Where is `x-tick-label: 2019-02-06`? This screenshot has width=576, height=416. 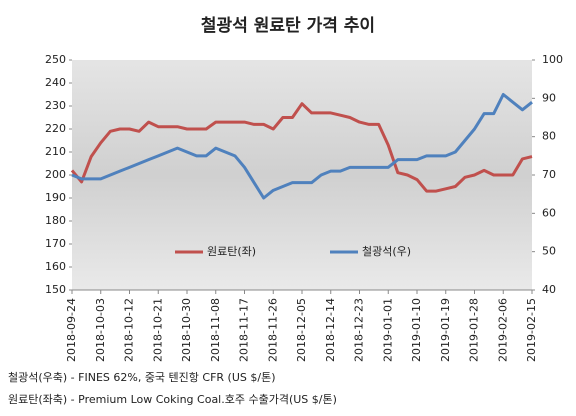 x-tick-label: 2019-02-06 is located at coordinates (502, 330).